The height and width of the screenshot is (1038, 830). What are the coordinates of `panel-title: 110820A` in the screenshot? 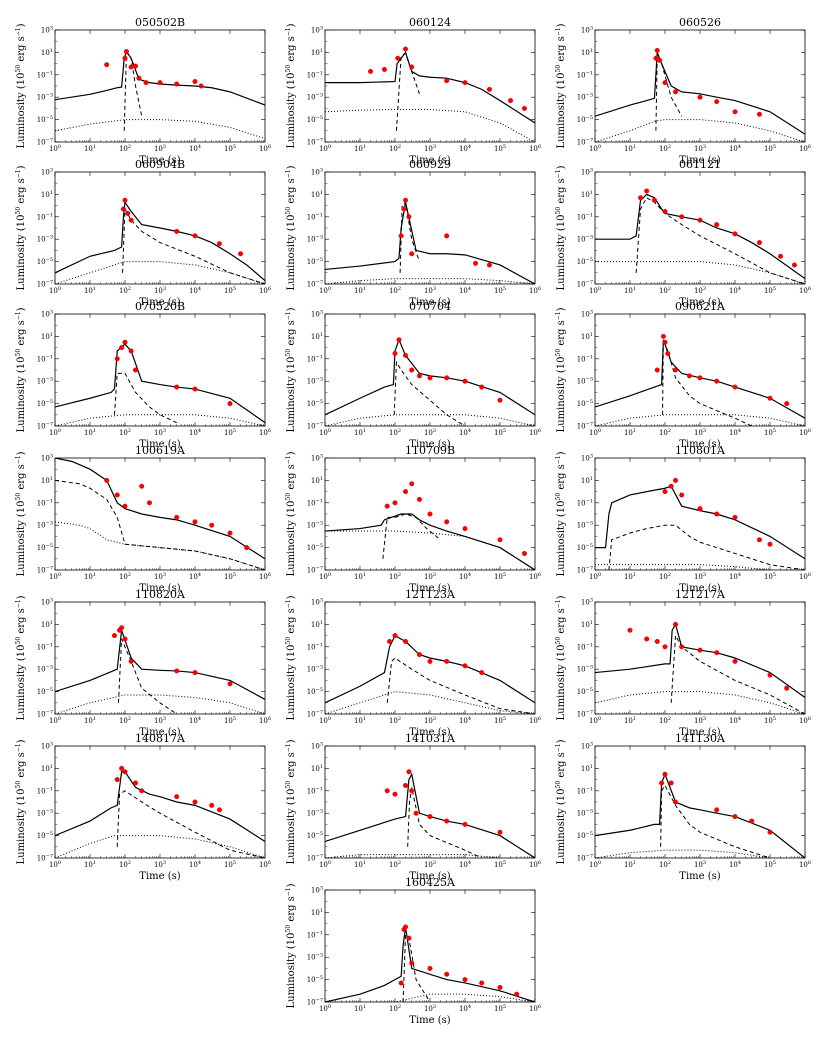 It's located at (160, 594).